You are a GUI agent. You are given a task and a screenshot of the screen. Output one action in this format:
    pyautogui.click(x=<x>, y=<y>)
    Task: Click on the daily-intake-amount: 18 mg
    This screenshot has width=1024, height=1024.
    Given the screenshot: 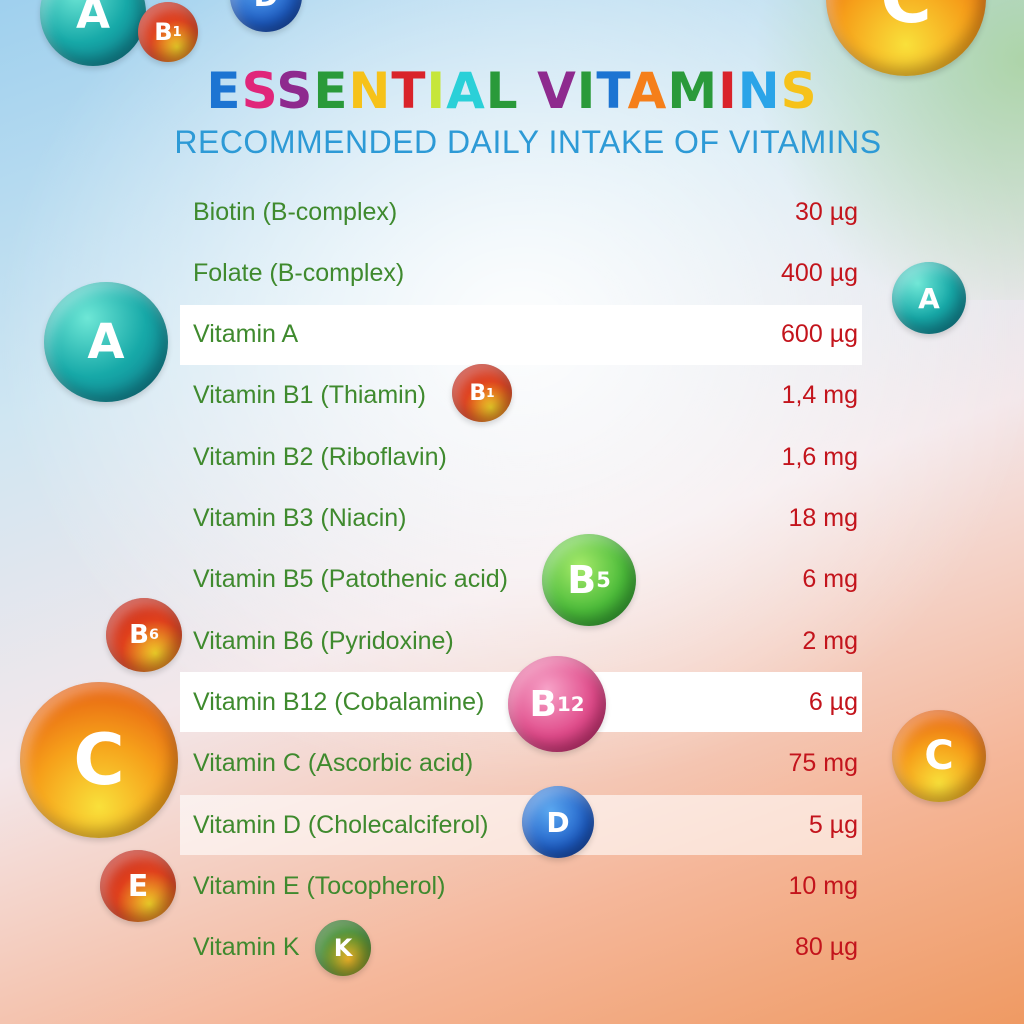 What is the action you would take?
    pyautogui.click(x=823, y=518)
    